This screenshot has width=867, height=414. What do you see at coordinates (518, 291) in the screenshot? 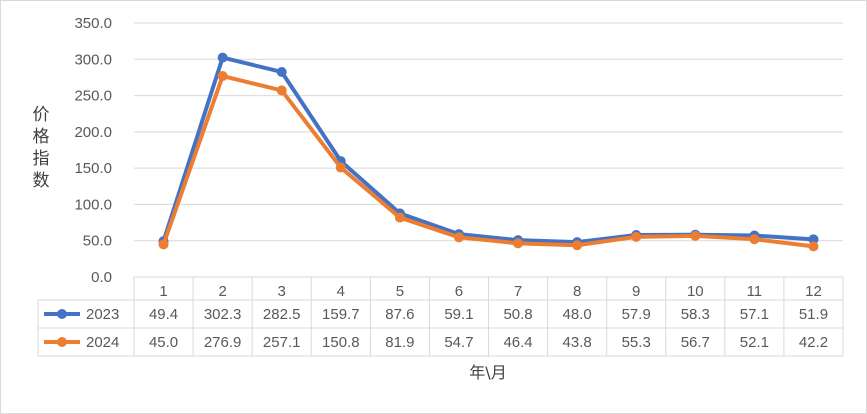
I see `x-tick-label: 7` at bounding box center [518, 291].